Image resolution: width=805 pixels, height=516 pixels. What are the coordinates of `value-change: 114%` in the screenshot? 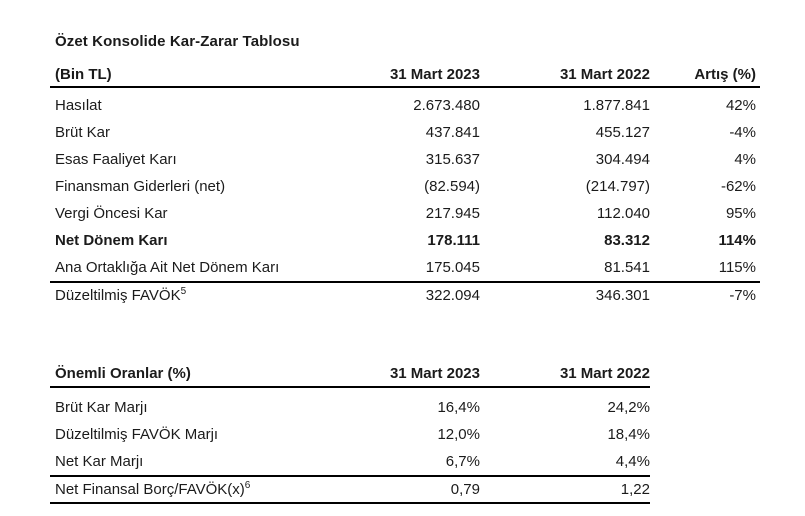 It's located at (737, 240).